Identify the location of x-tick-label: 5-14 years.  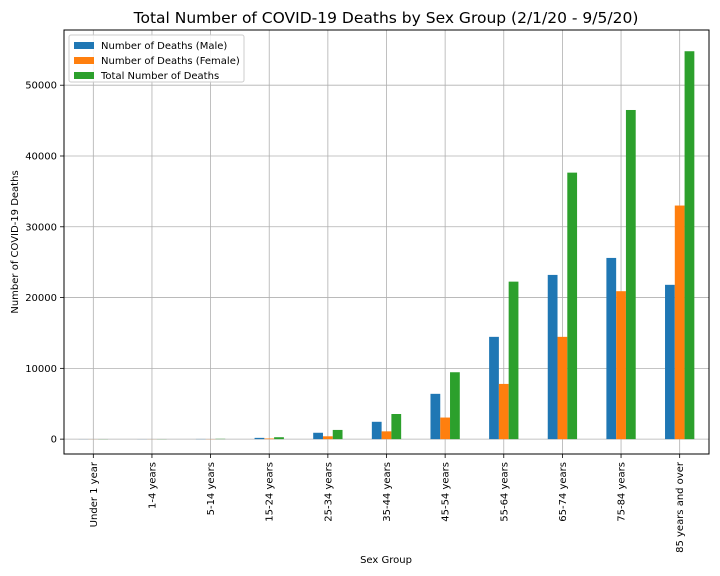
(211, 488).